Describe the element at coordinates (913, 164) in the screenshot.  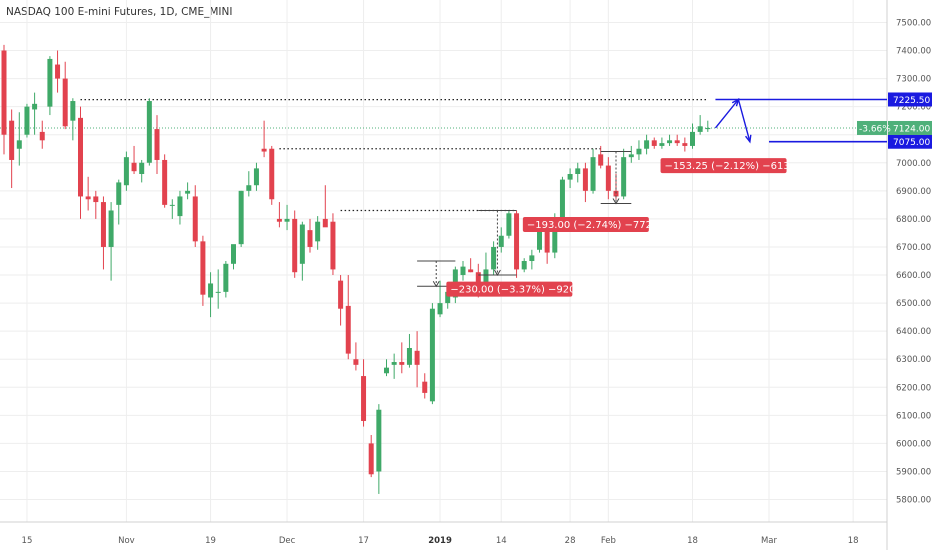
I see `y-tick-label: 7000.00` at that location.